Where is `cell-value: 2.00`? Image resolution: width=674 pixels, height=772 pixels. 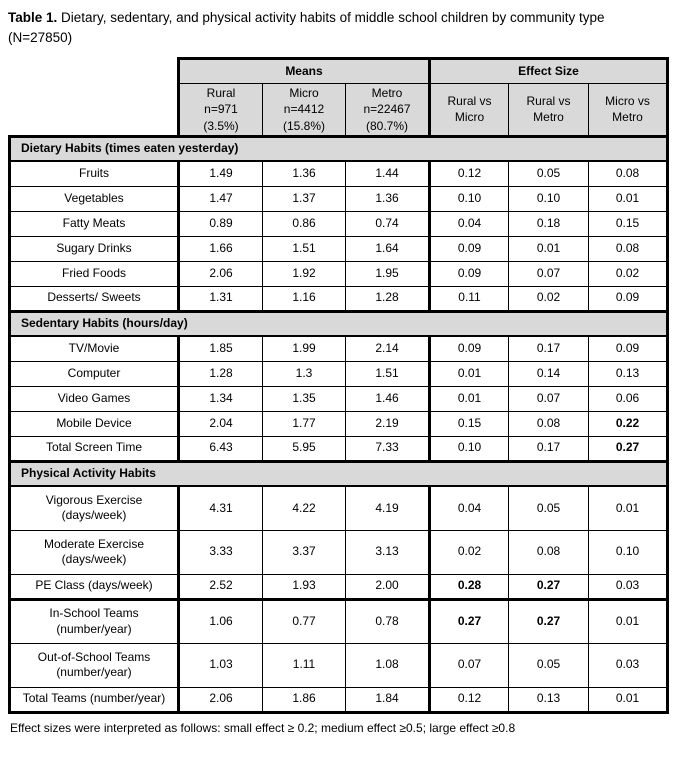
cell-value: 2.00 is located at coordinates (387, 586).